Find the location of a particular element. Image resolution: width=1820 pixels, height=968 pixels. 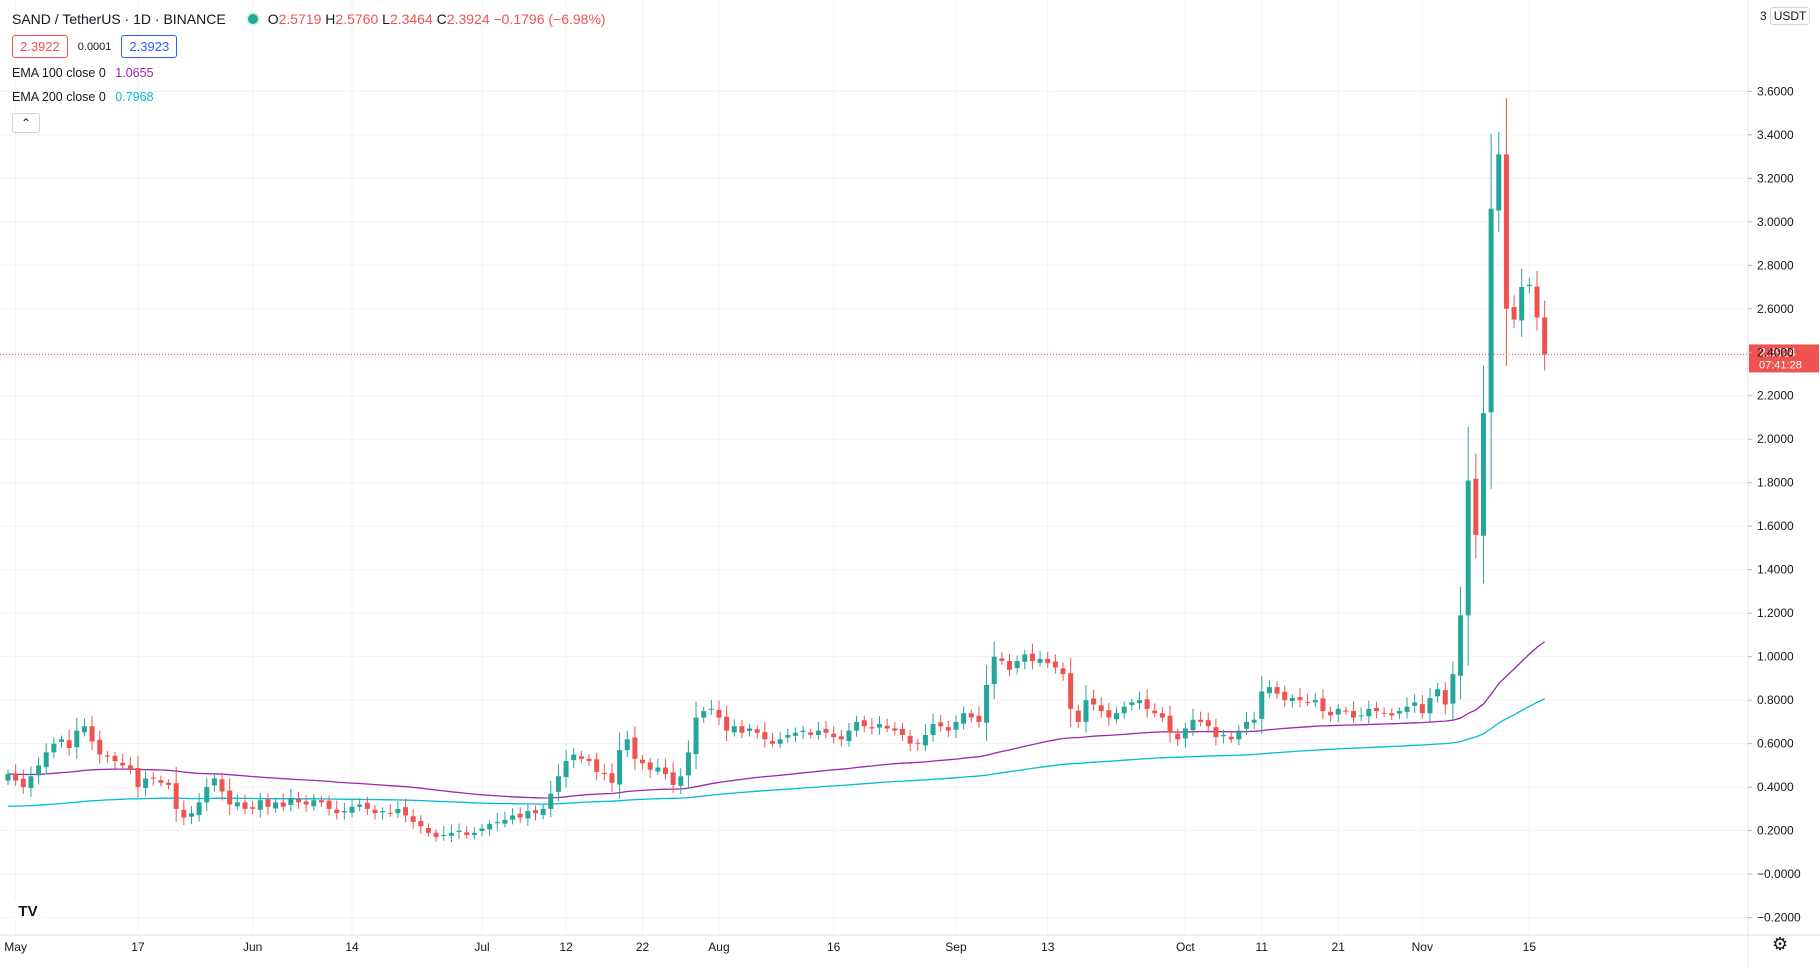

currency-selector: 3 USDT is located at coordinates (1785, 16).